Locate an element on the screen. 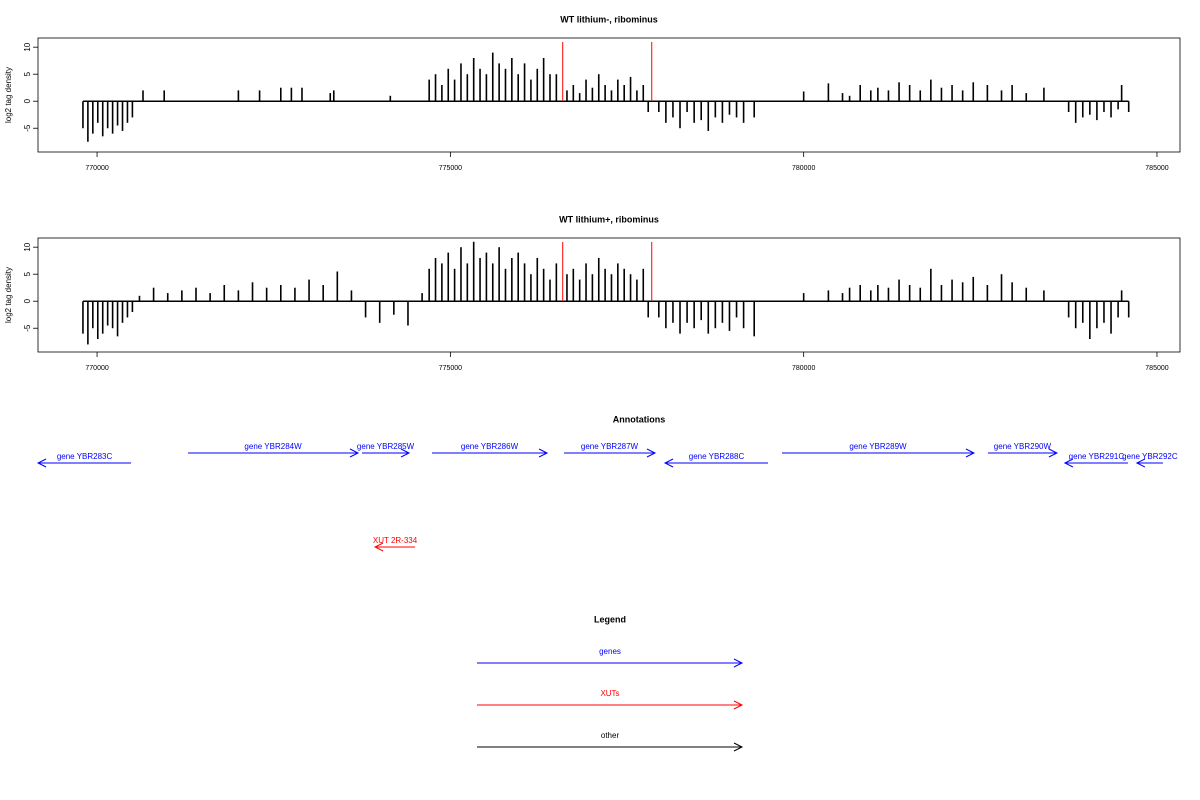 The image size is (1200, 800). feature-label: gene YBR291C is located at coordinates (1097, 456).